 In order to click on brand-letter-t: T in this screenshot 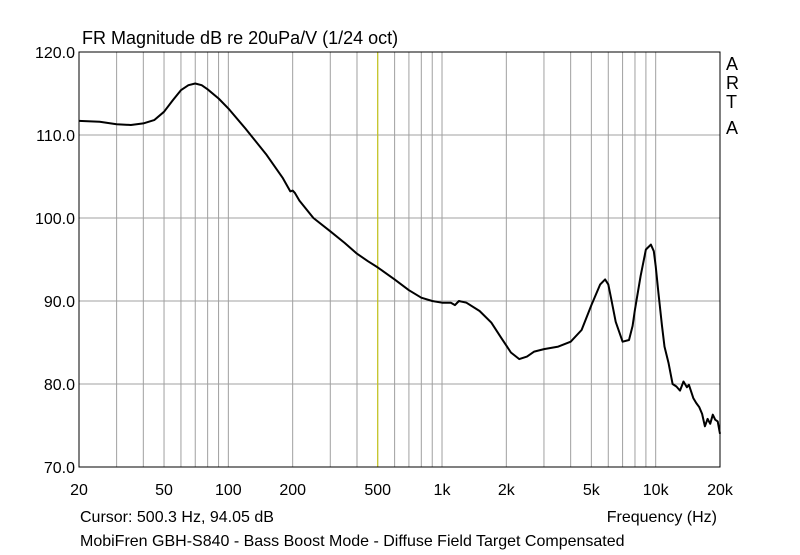, I will do `click(731, 102)`.